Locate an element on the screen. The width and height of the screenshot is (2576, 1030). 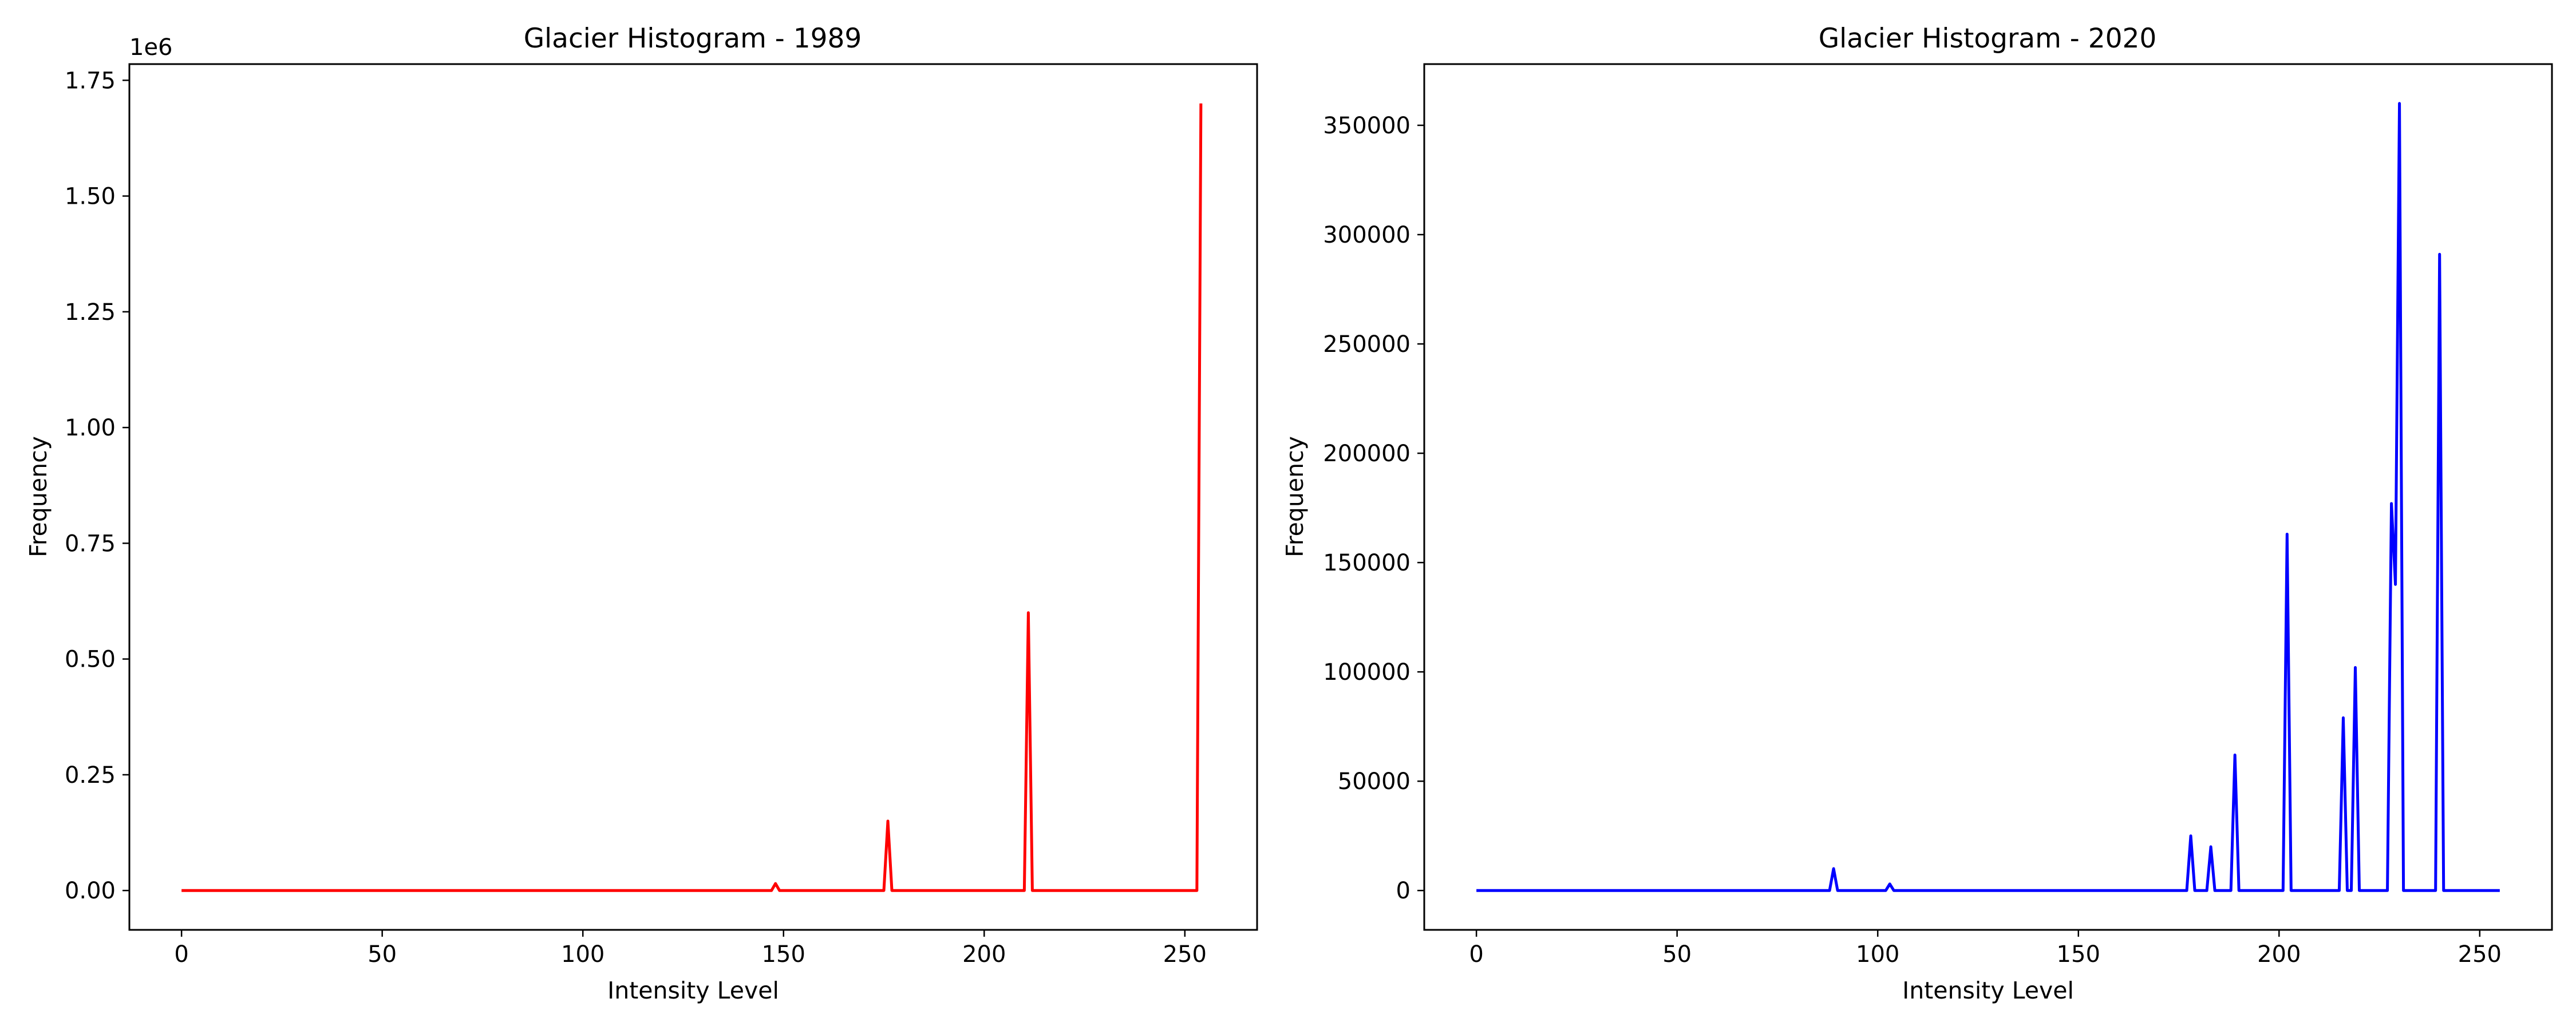
y-axis-ticks: 0.00 0.25 0.50 0.75 1.00 1.25 1.50 1.75 is located at coordinates (97, 486).